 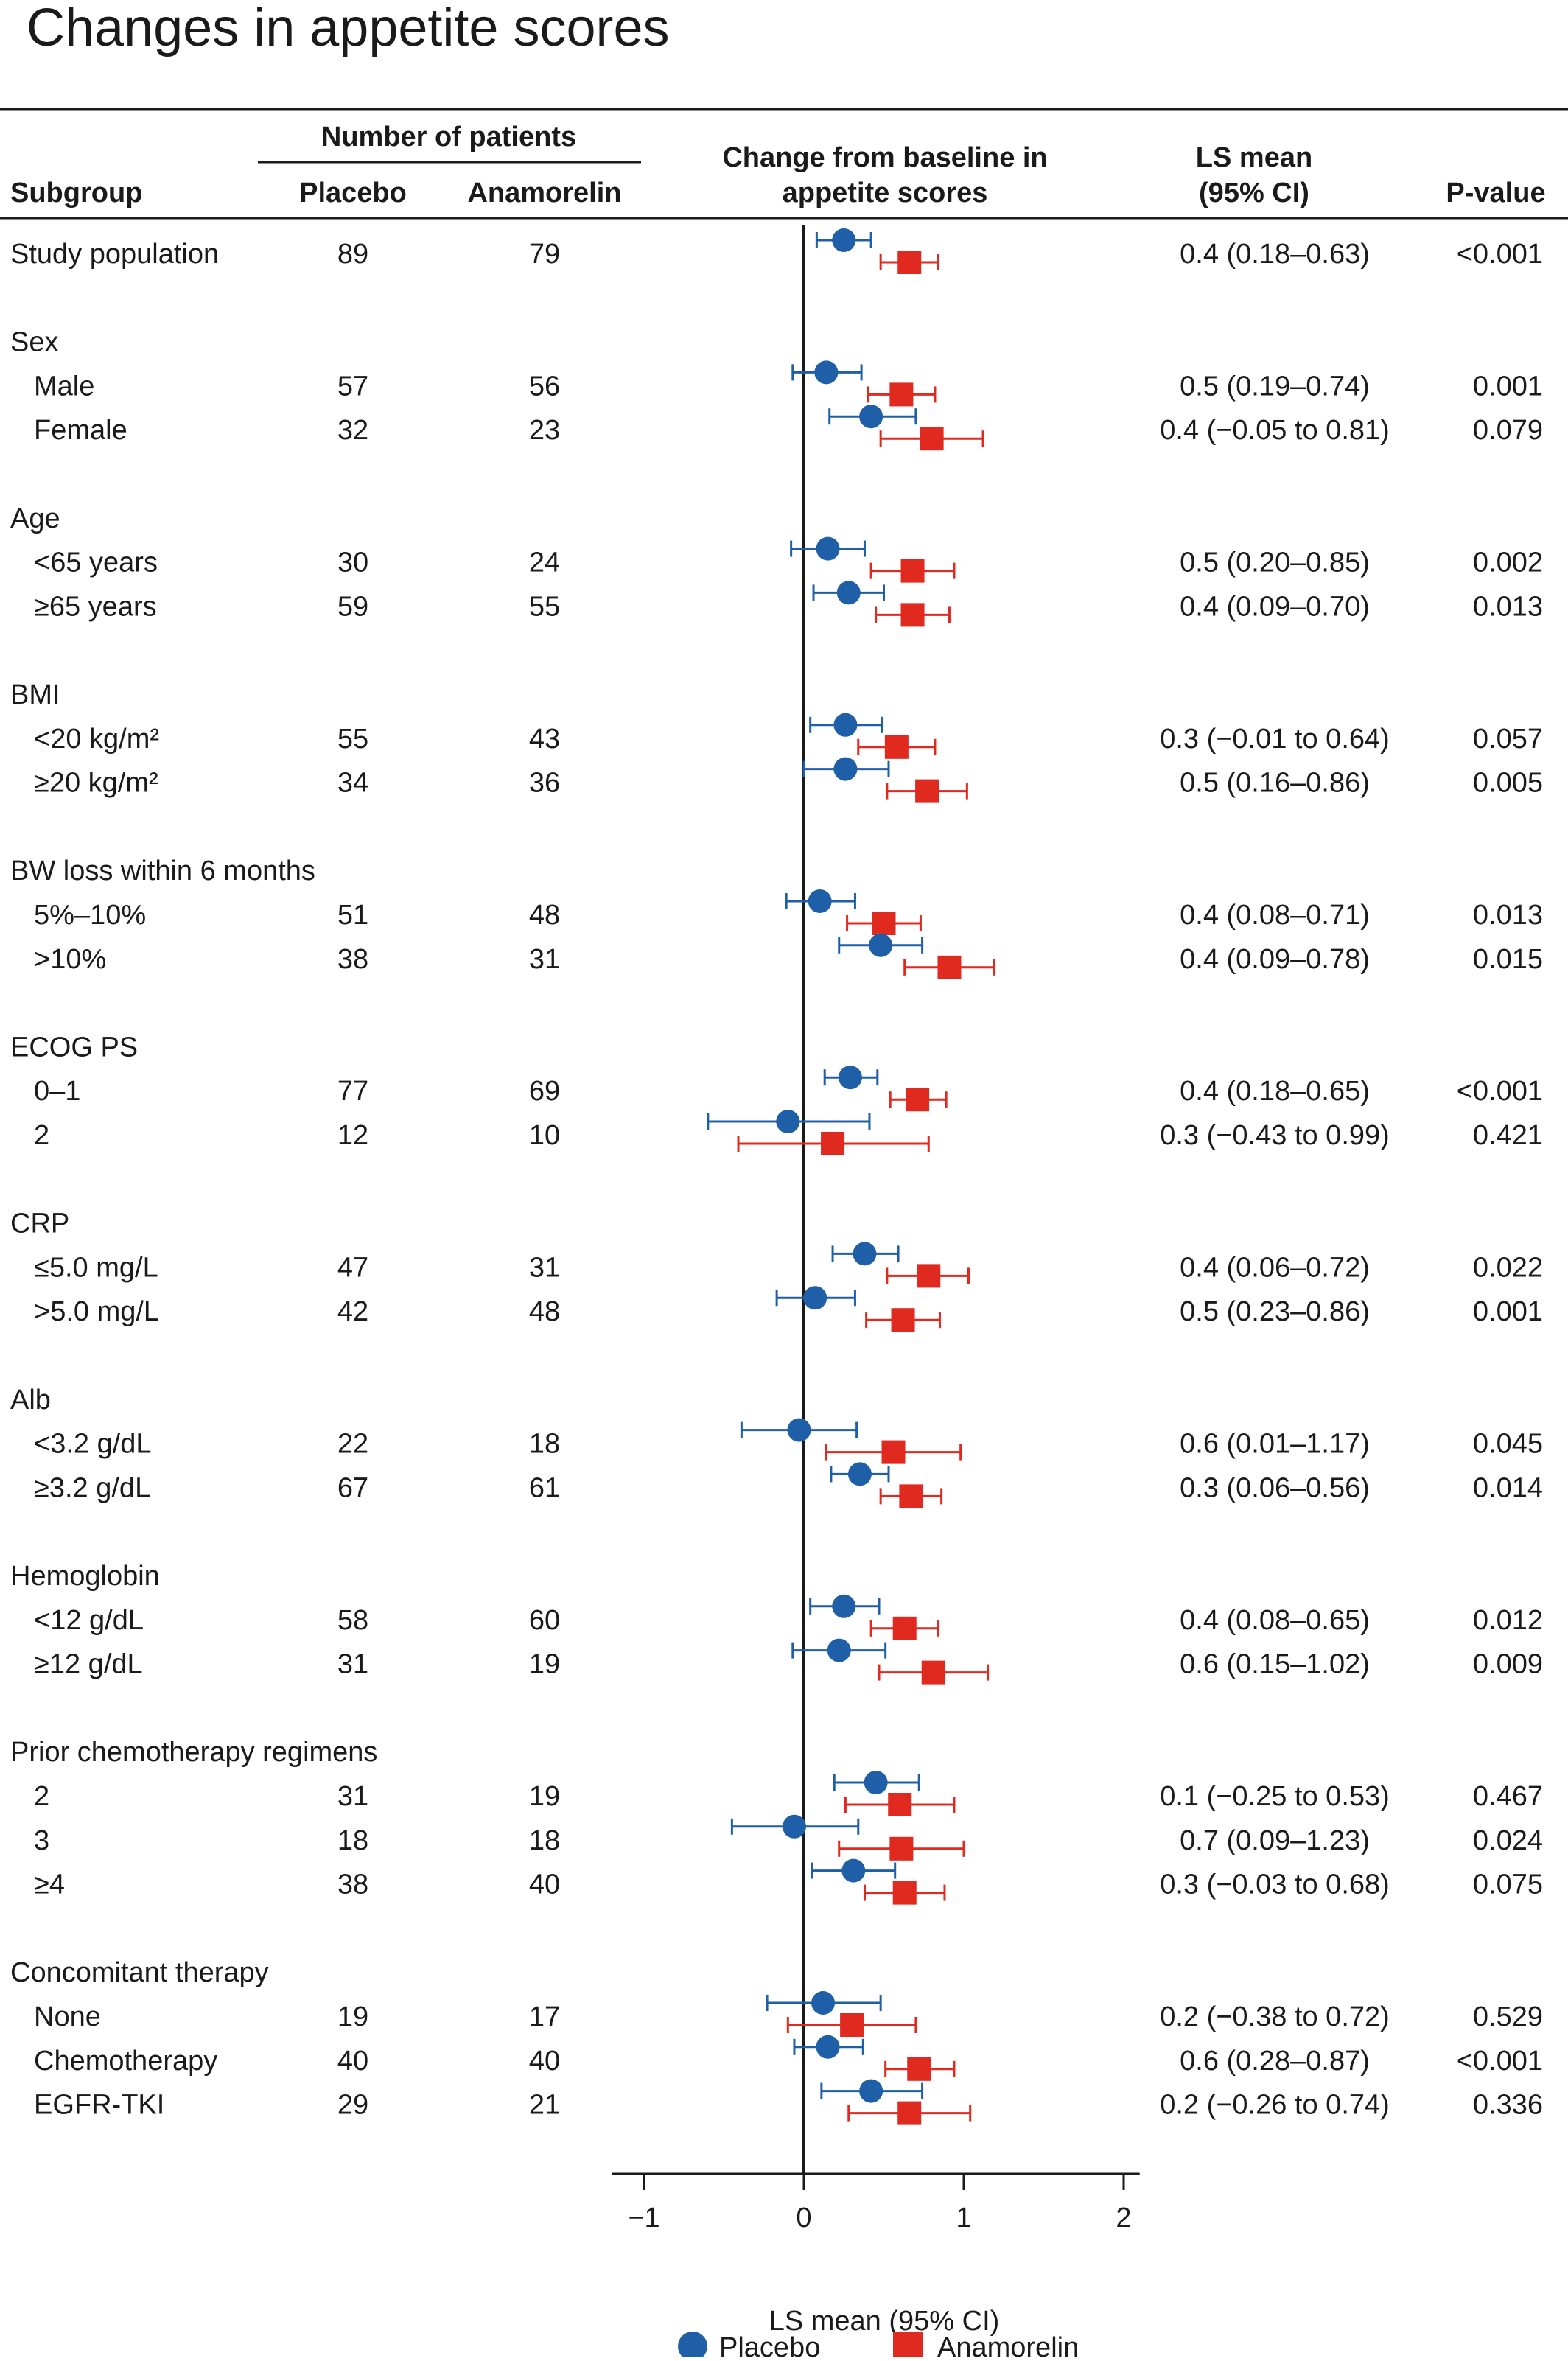 What do you see at coordinates (1508, 1620) in the screenshot?
I see `p-value: 0.012` at bounding box center [1508, 1620].